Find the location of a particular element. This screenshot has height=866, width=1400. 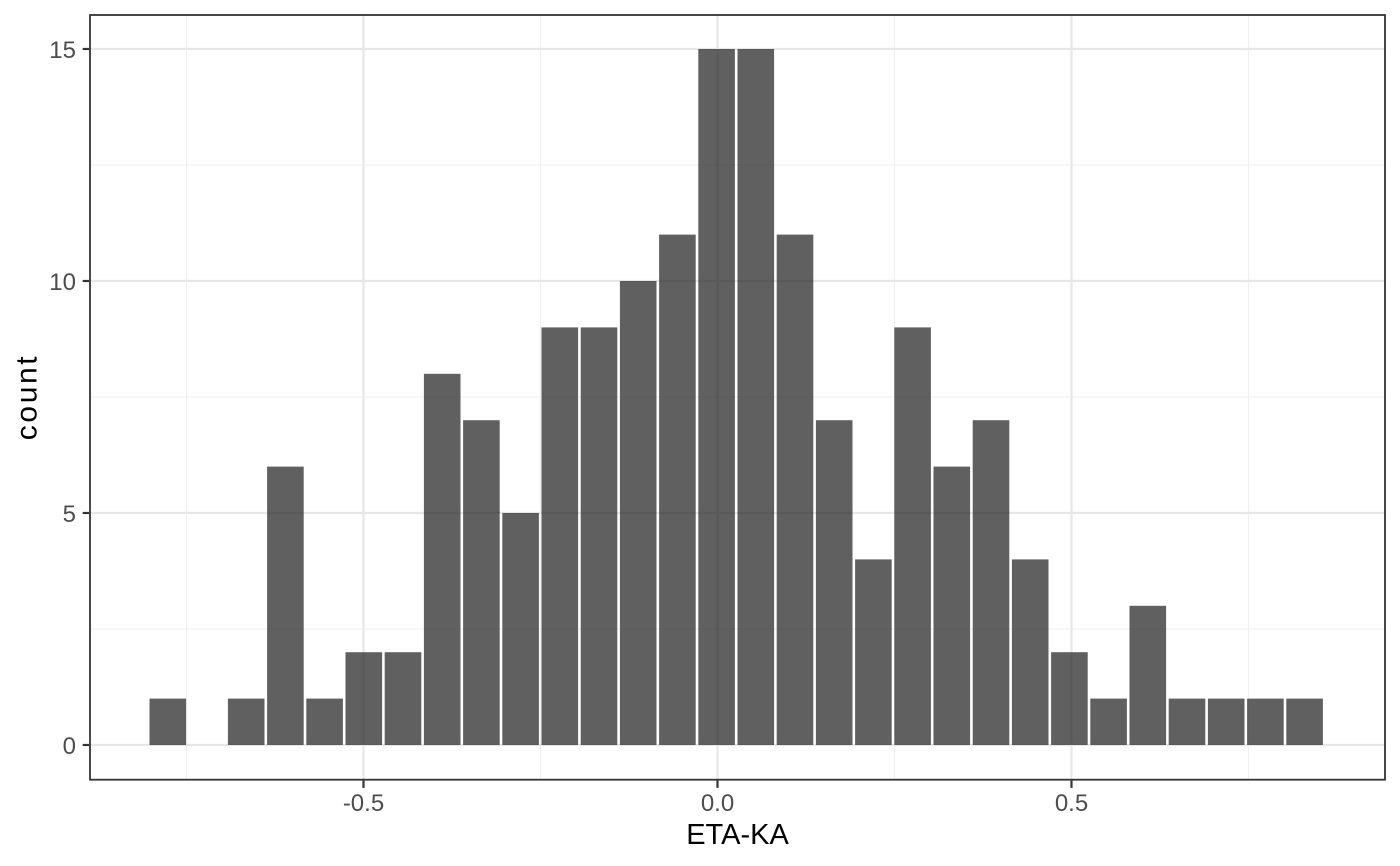

svg-text: 0 is located at coordinates (69, 746).